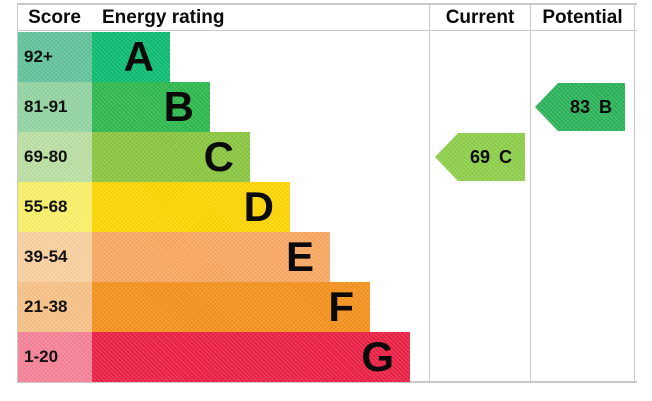 Image resolution: width=652 pixels, height=401 pixels. What do you see at coordinates (582, 17) in the screenshot?
I see `header-potential: Potential` at bounding box center [582, 17].